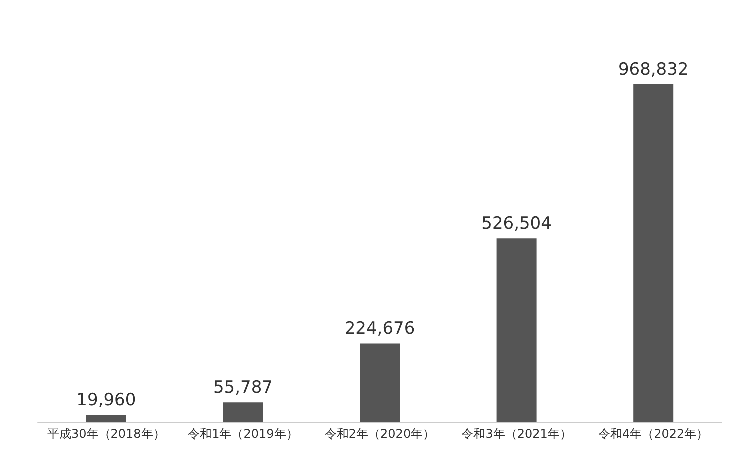 The image size is (750, 472). I want to click on x-tick-label: 令和4年（2022年）, so click(653, 434).